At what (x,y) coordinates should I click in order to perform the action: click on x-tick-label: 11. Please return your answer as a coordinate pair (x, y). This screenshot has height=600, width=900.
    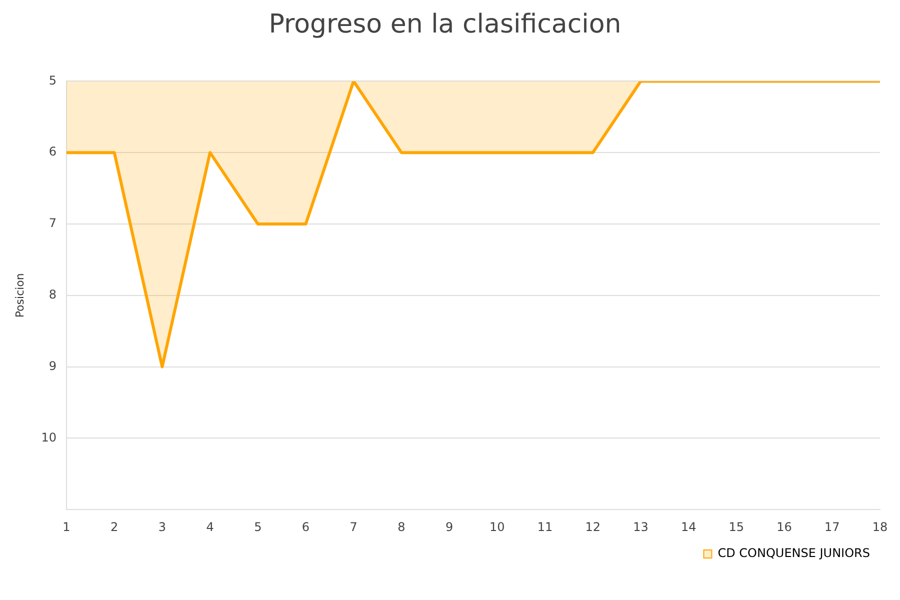
    Looking at the image, I should click on (545, 527).